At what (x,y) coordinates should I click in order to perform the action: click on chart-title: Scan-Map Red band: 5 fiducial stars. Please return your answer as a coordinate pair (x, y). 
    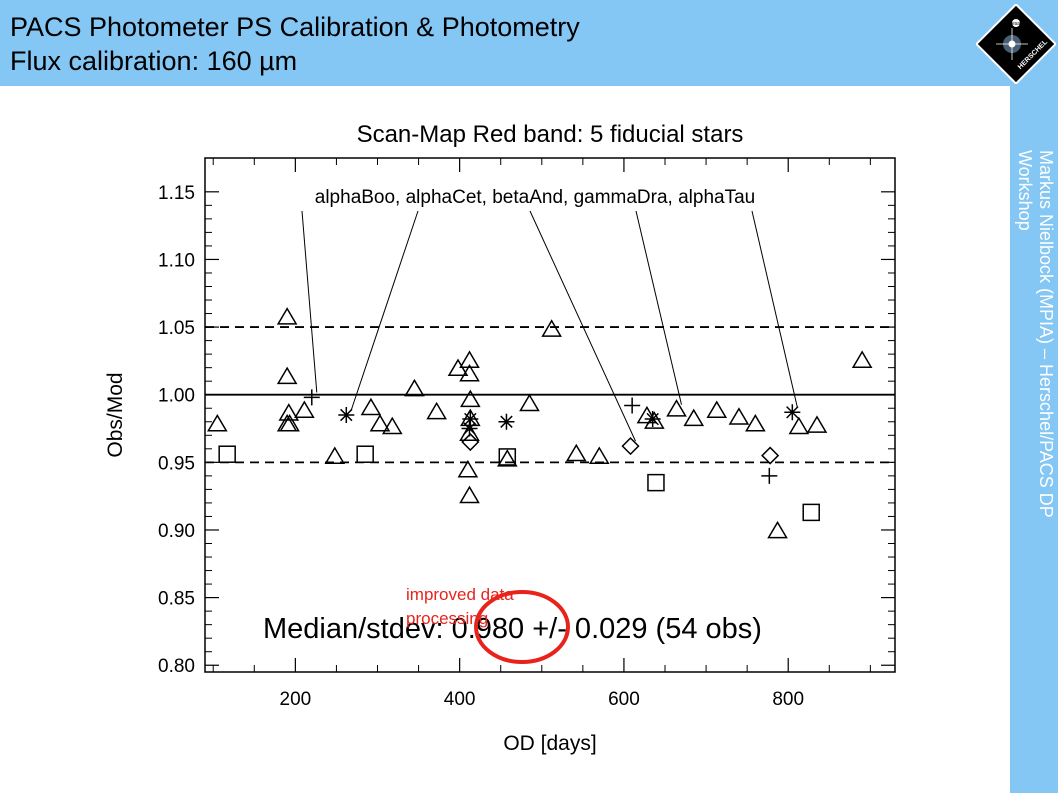
    Looking at the image, I should click on (550, 134).